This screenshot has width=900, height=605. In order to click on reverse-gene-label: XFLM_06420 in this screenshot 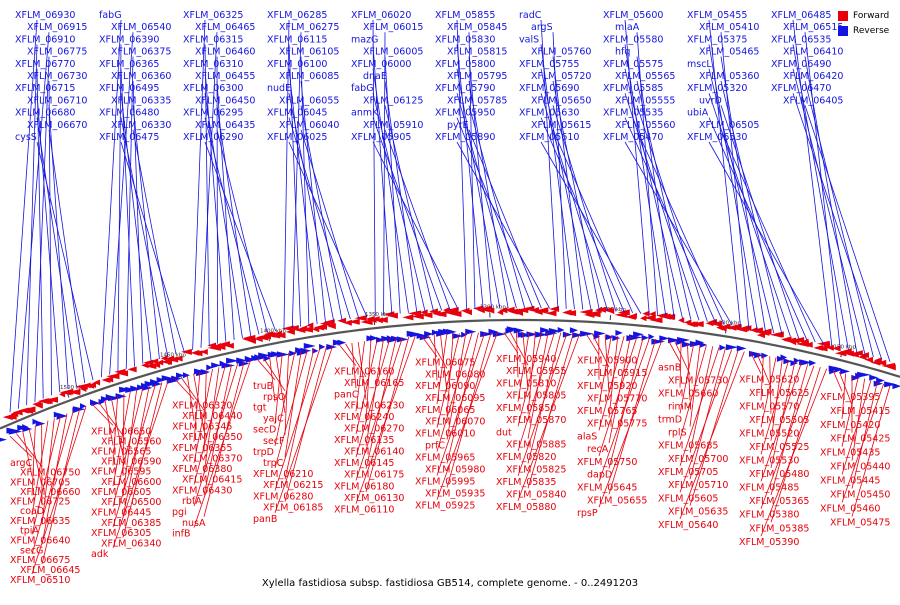, I will do `click(813, 76)`.